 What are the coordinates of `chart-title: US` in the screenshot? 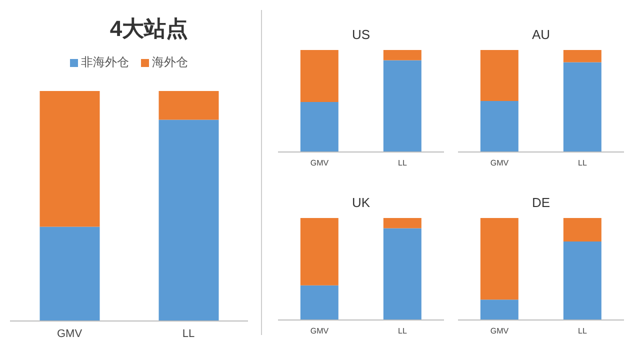 It's located at (361, 34).